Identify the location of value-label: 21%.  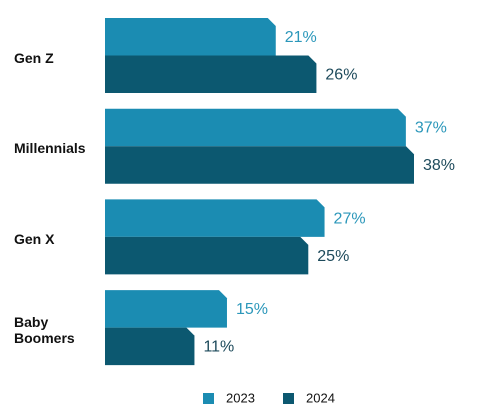
(301, 37).